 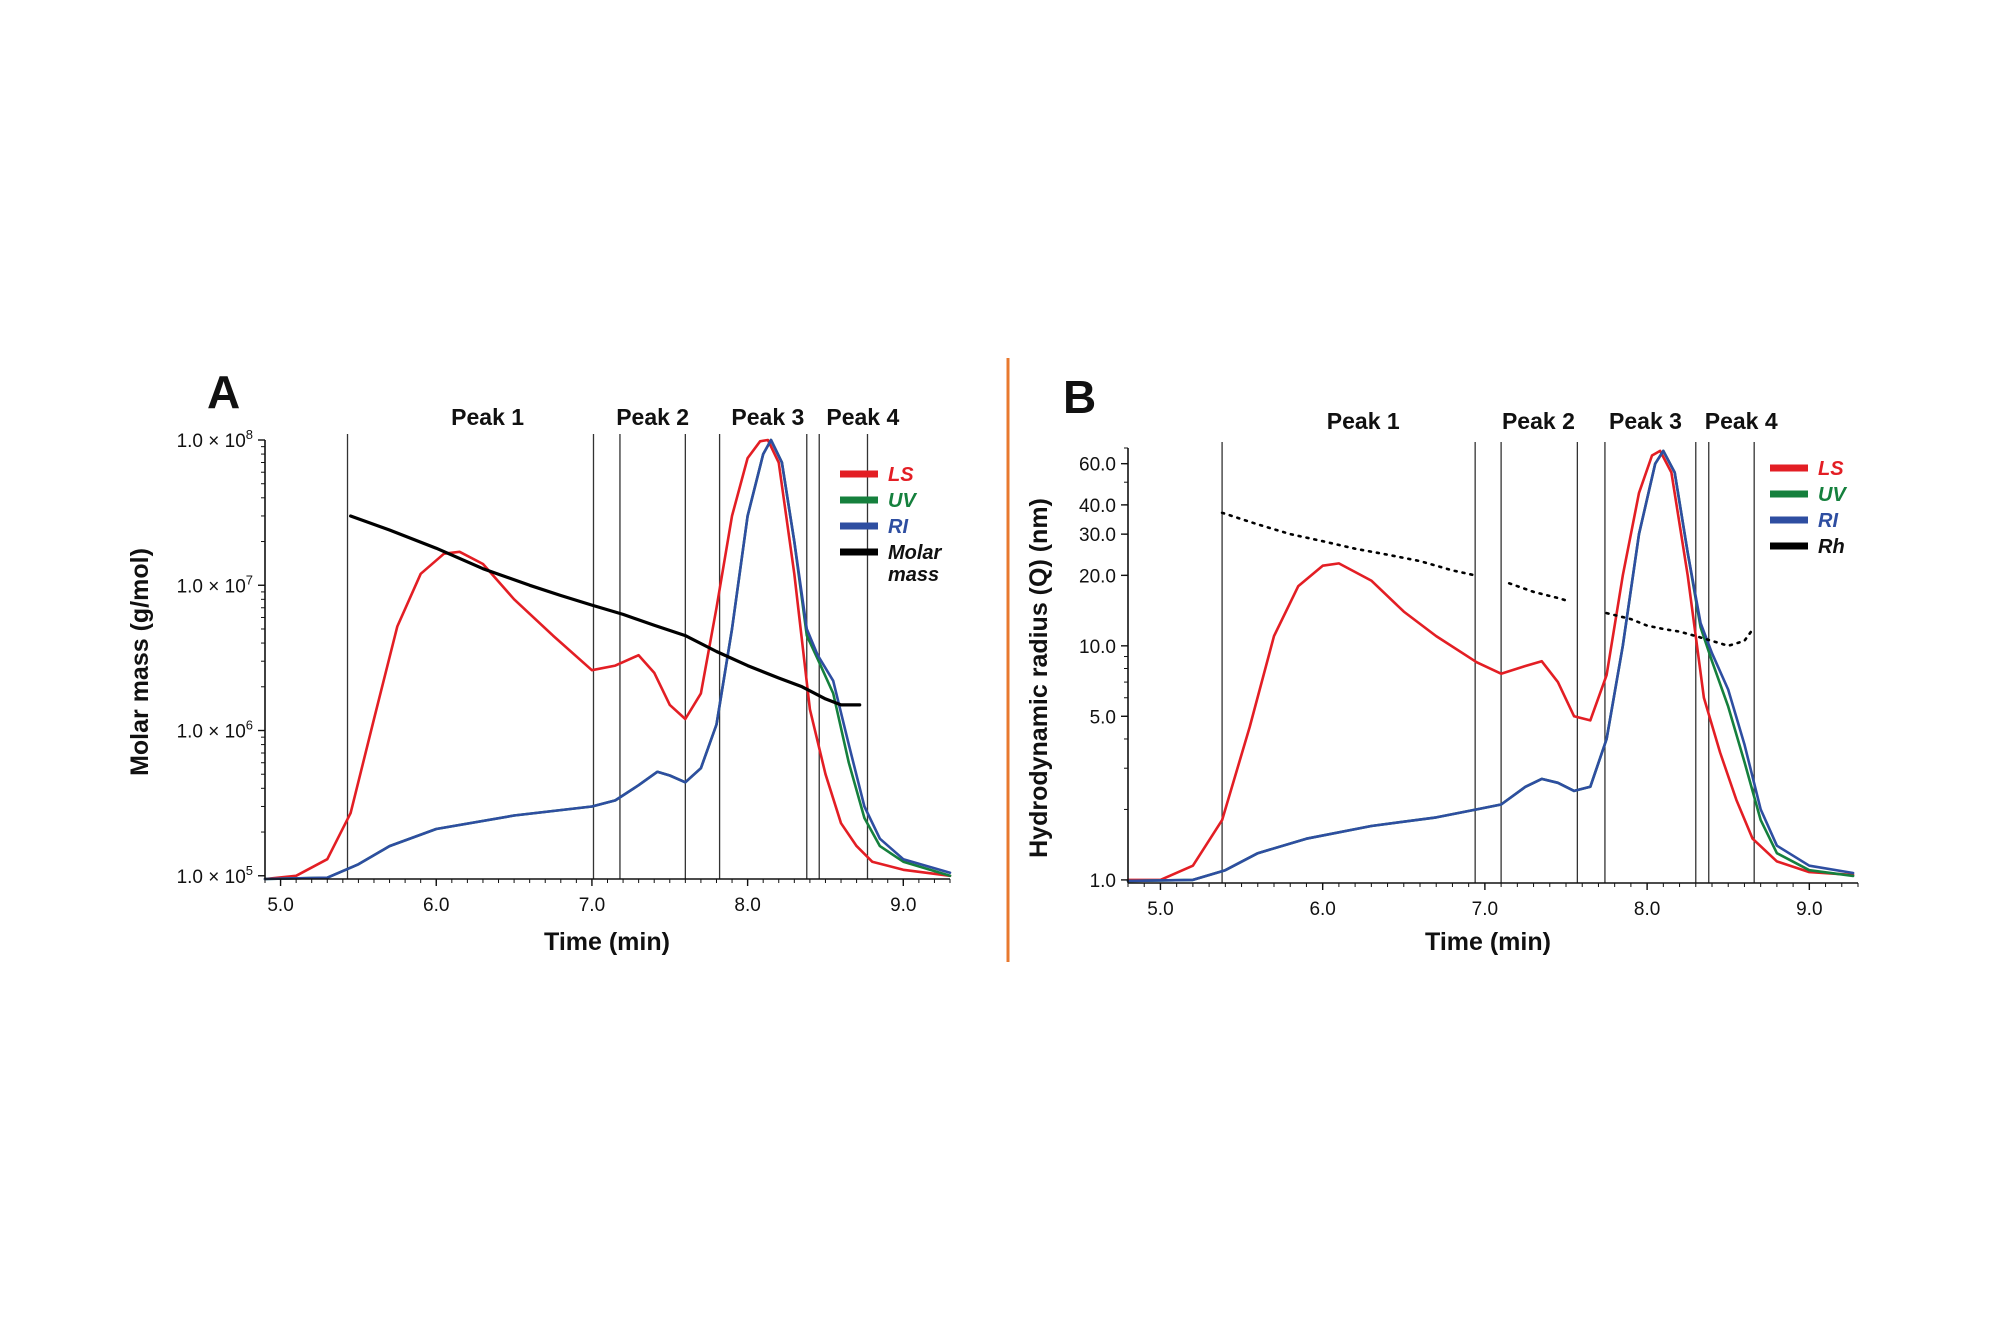 I want to click on panel-a-x-tick-label: 6.0, so click(x=436, y=905).